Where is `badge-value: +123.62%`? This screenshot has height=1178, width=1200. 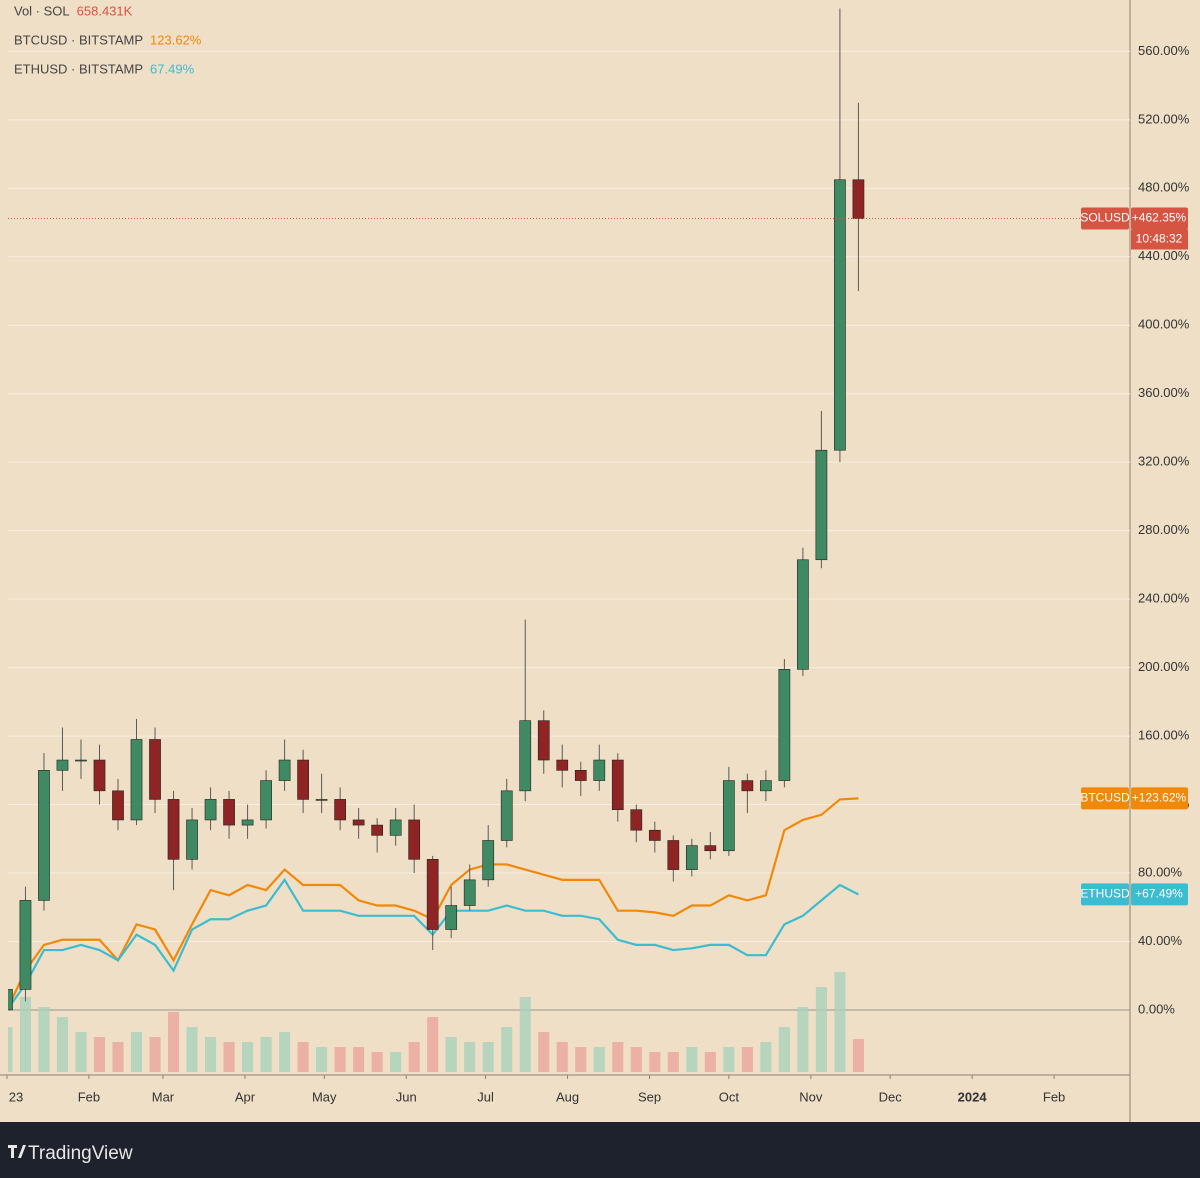
badge-value: +123.62% is located at coordinates (1159, 798).